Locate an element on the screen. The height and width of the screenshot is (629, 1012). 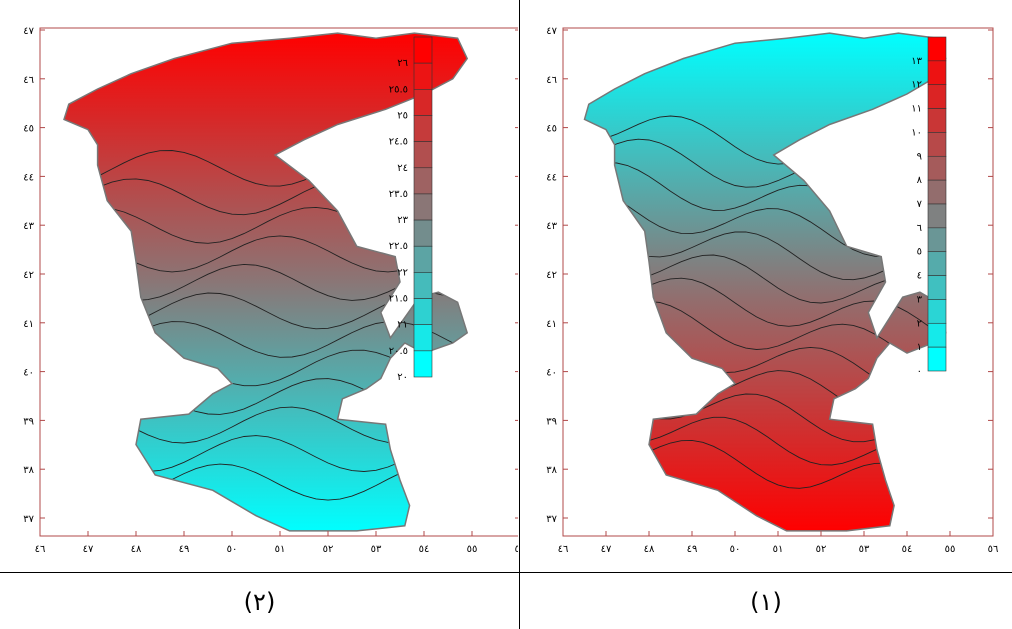
caption-1: (١) is located at coordinates (766, 602).